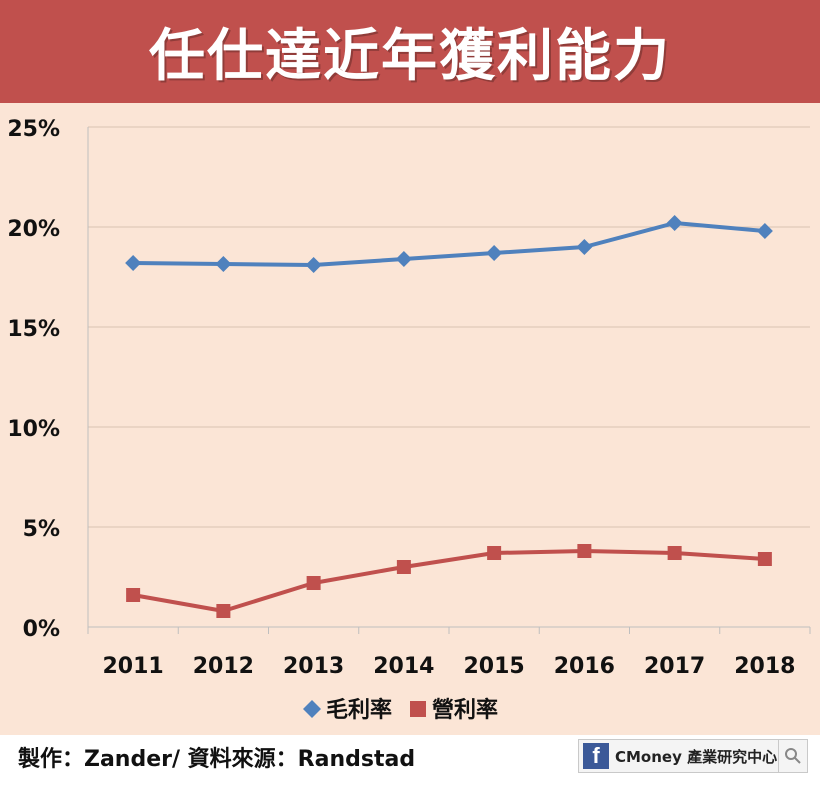  I want to click on search-icon, so click(793, 756).